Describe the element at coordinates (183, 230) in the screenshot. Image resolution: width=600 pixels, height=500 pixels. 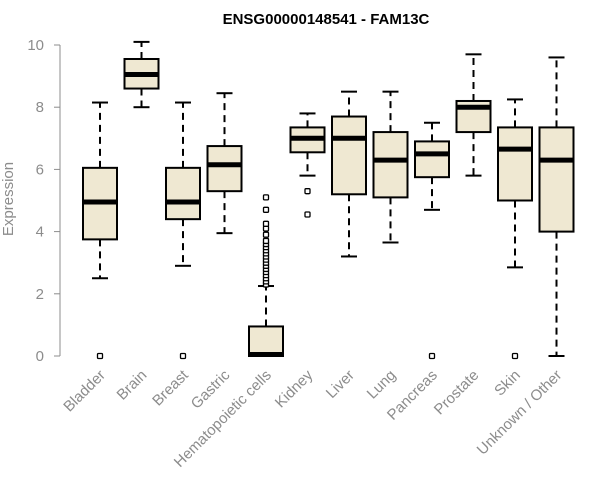
I see `box-breast` at that location.